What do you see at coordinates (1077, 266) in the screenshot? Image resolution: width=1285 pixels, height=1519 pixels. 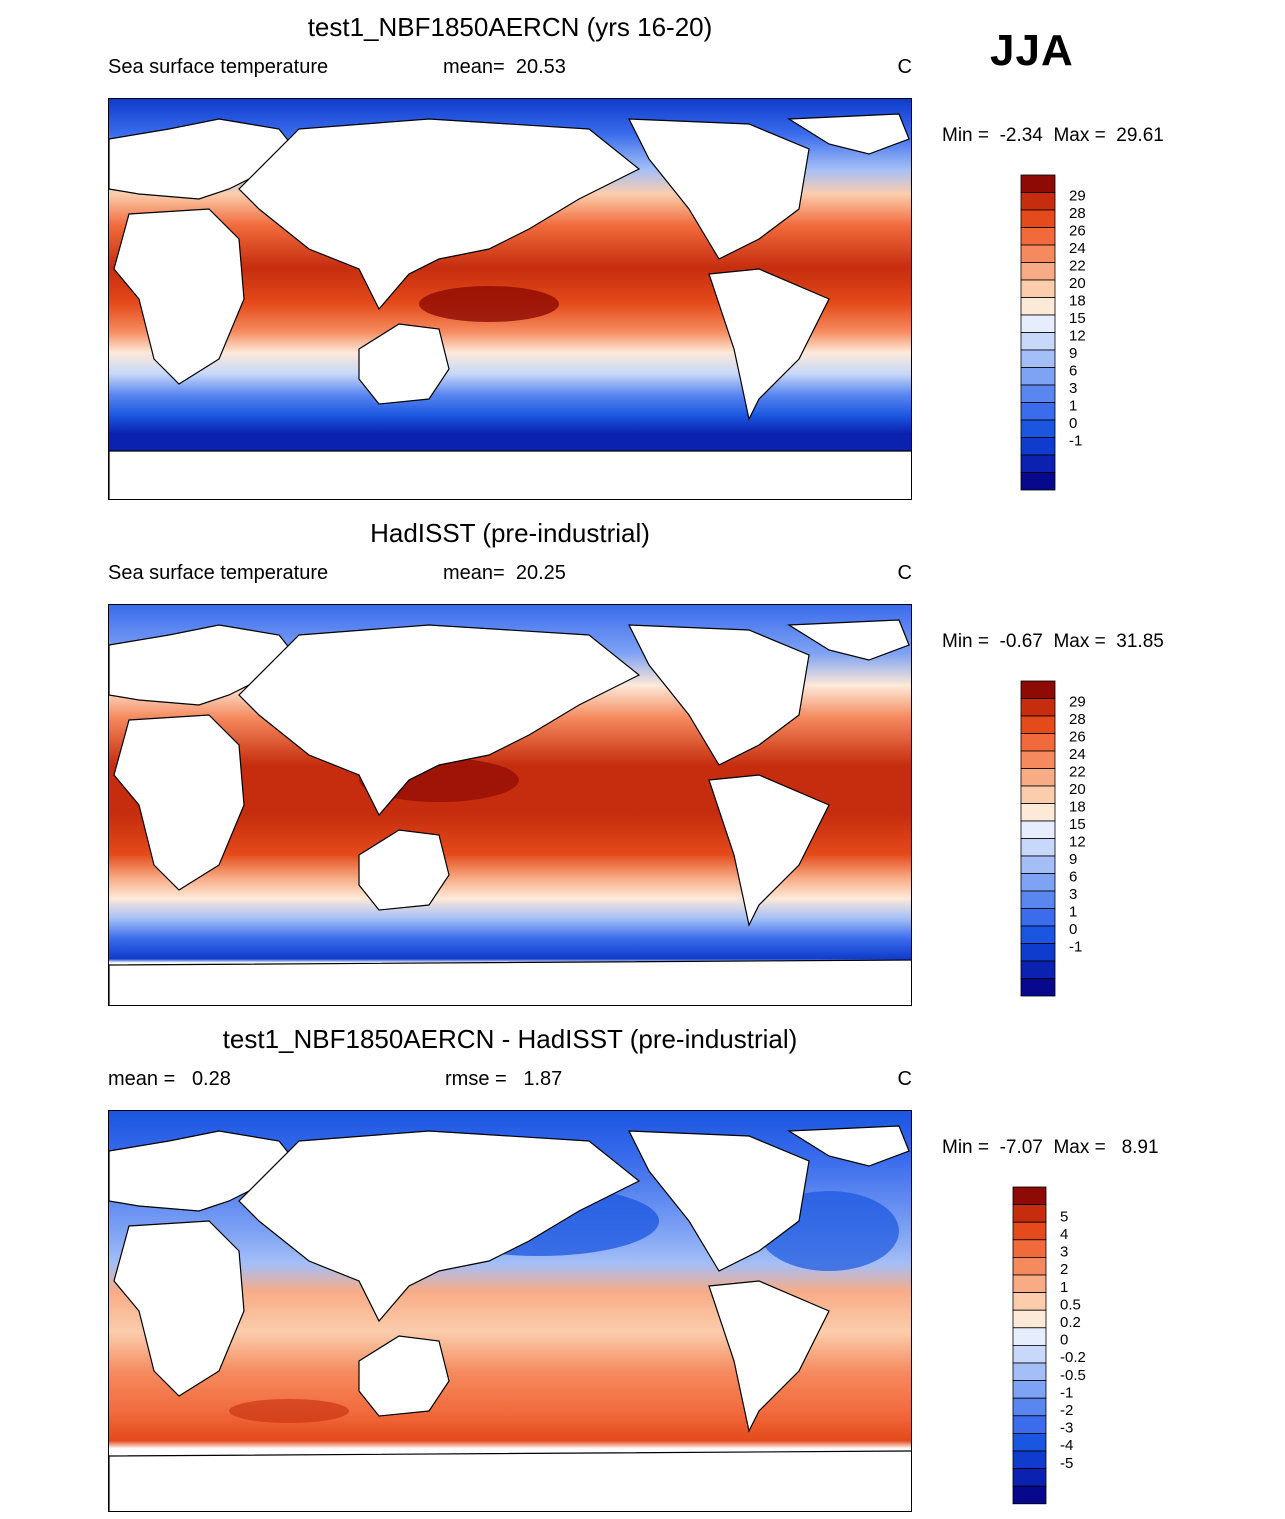 I see `legend-tick-label: 22` at bounding box center [1077, 266].